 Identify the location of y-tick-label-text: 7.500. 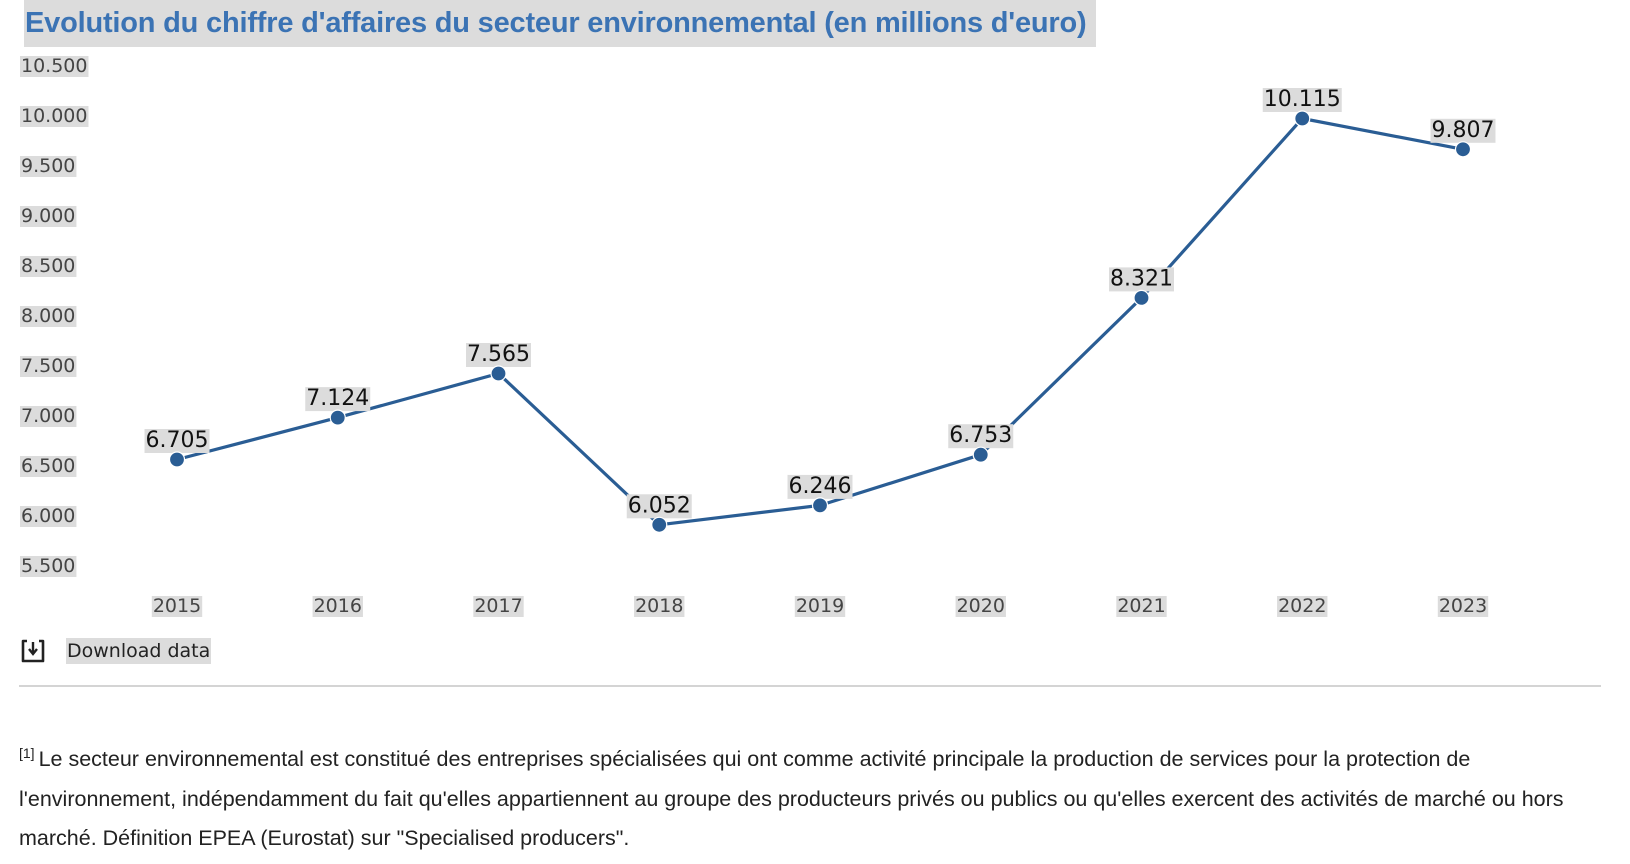
(48, 366).